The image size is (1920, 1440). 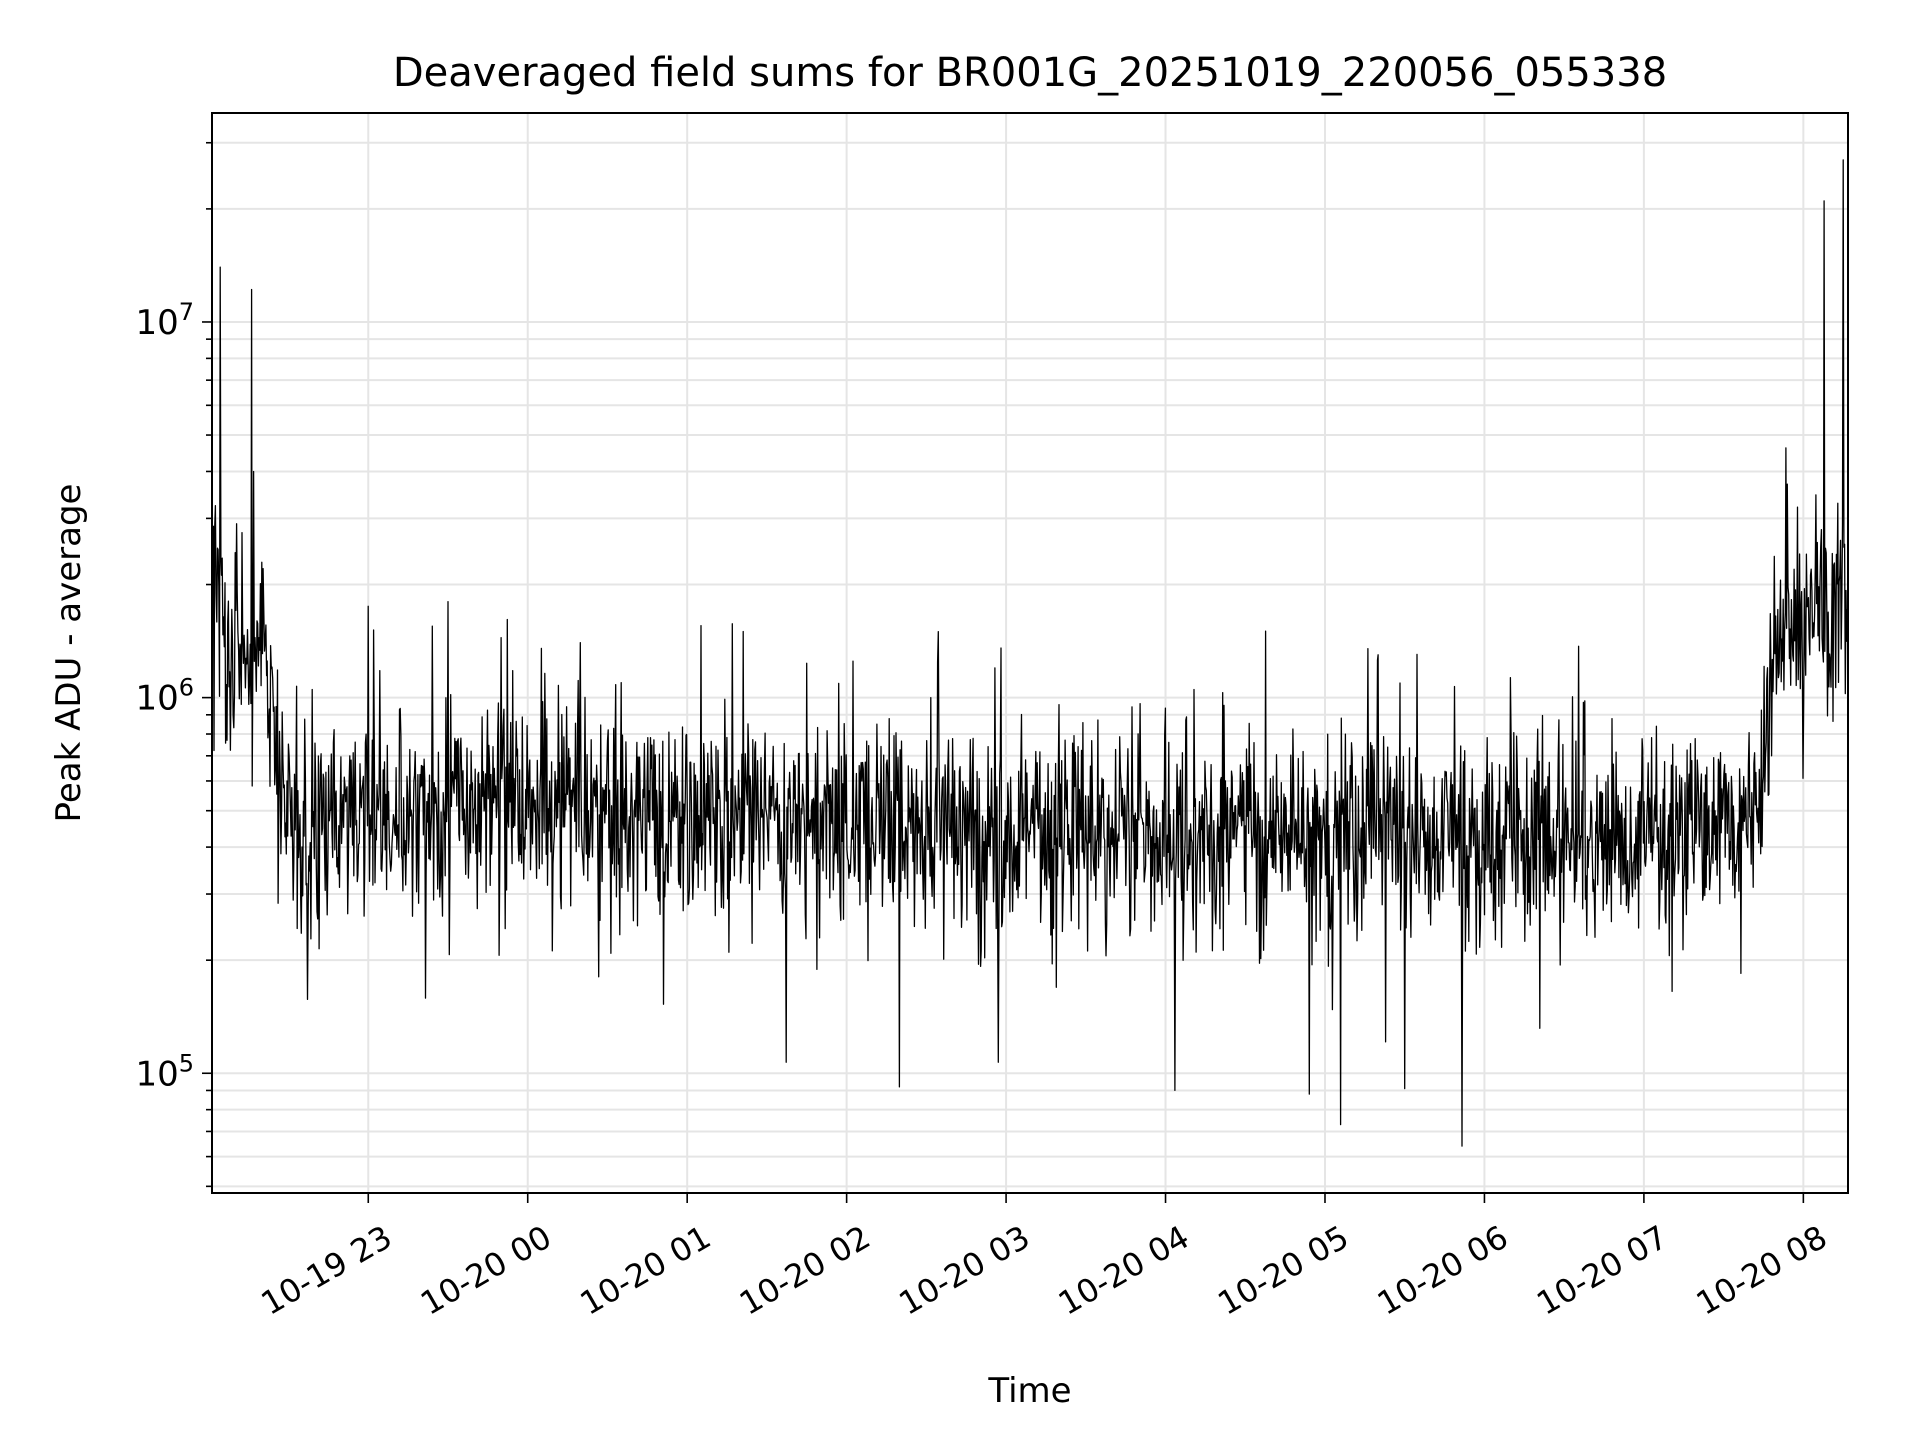 I want to click on x-axis-label: Time, so click(x=1029, y=1391).